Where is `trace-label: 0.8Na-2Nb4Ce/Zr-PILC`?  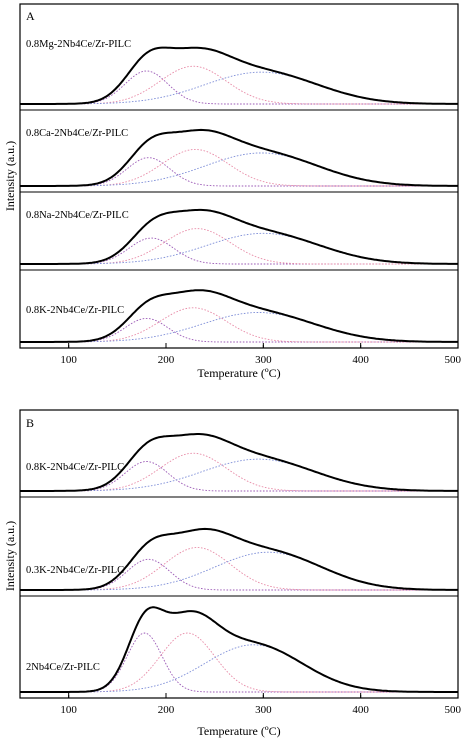 trace-label: 0.8Na-2Nb4Ce/Zr-PILC is located at coordinates (77, 215).